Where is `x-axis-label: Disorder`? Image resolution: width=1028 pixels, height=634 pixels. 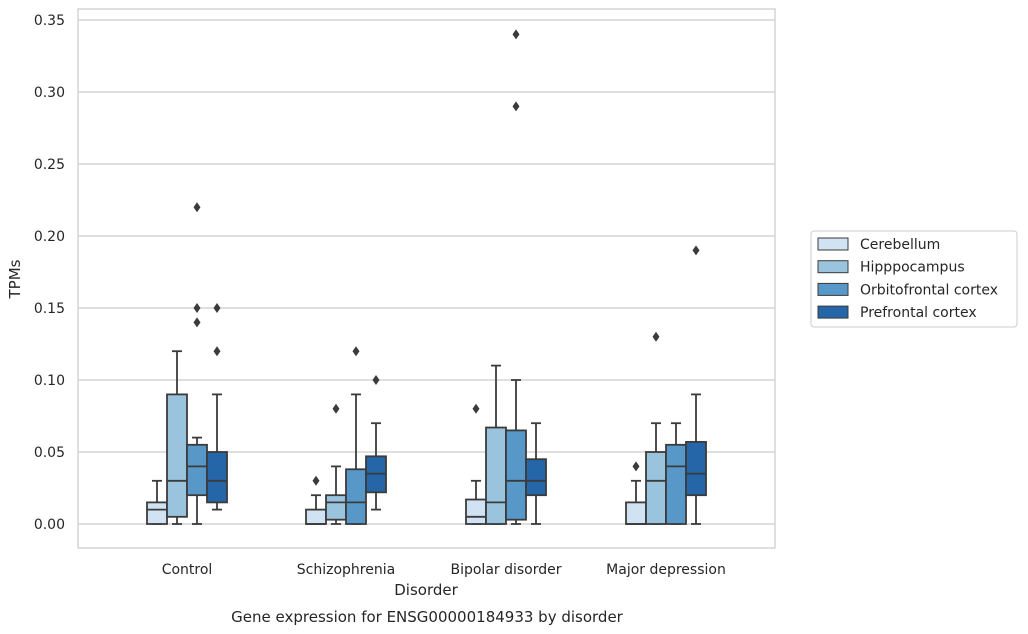 x-axis-label: Disorder is located at coordinates (426, 590).